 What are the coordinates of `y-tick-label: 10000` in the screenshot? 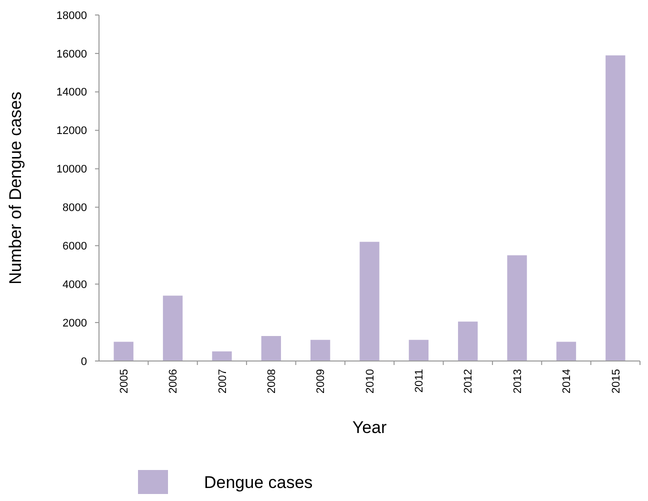 It's located at (71, 170).